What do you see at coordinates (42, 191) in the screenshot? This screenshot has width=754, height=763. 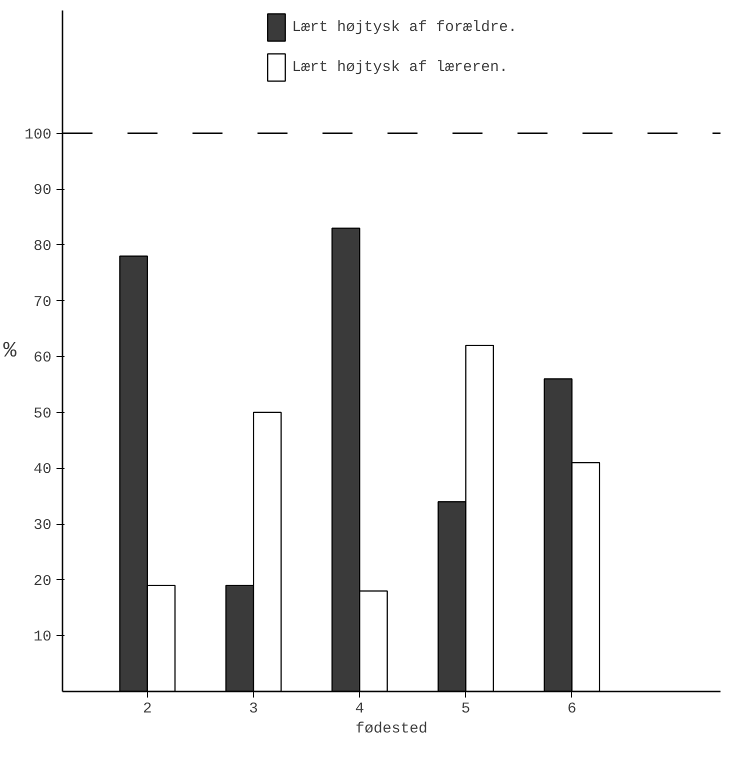 I see `y-tick-label: 90` at bounding box center [42, 191].